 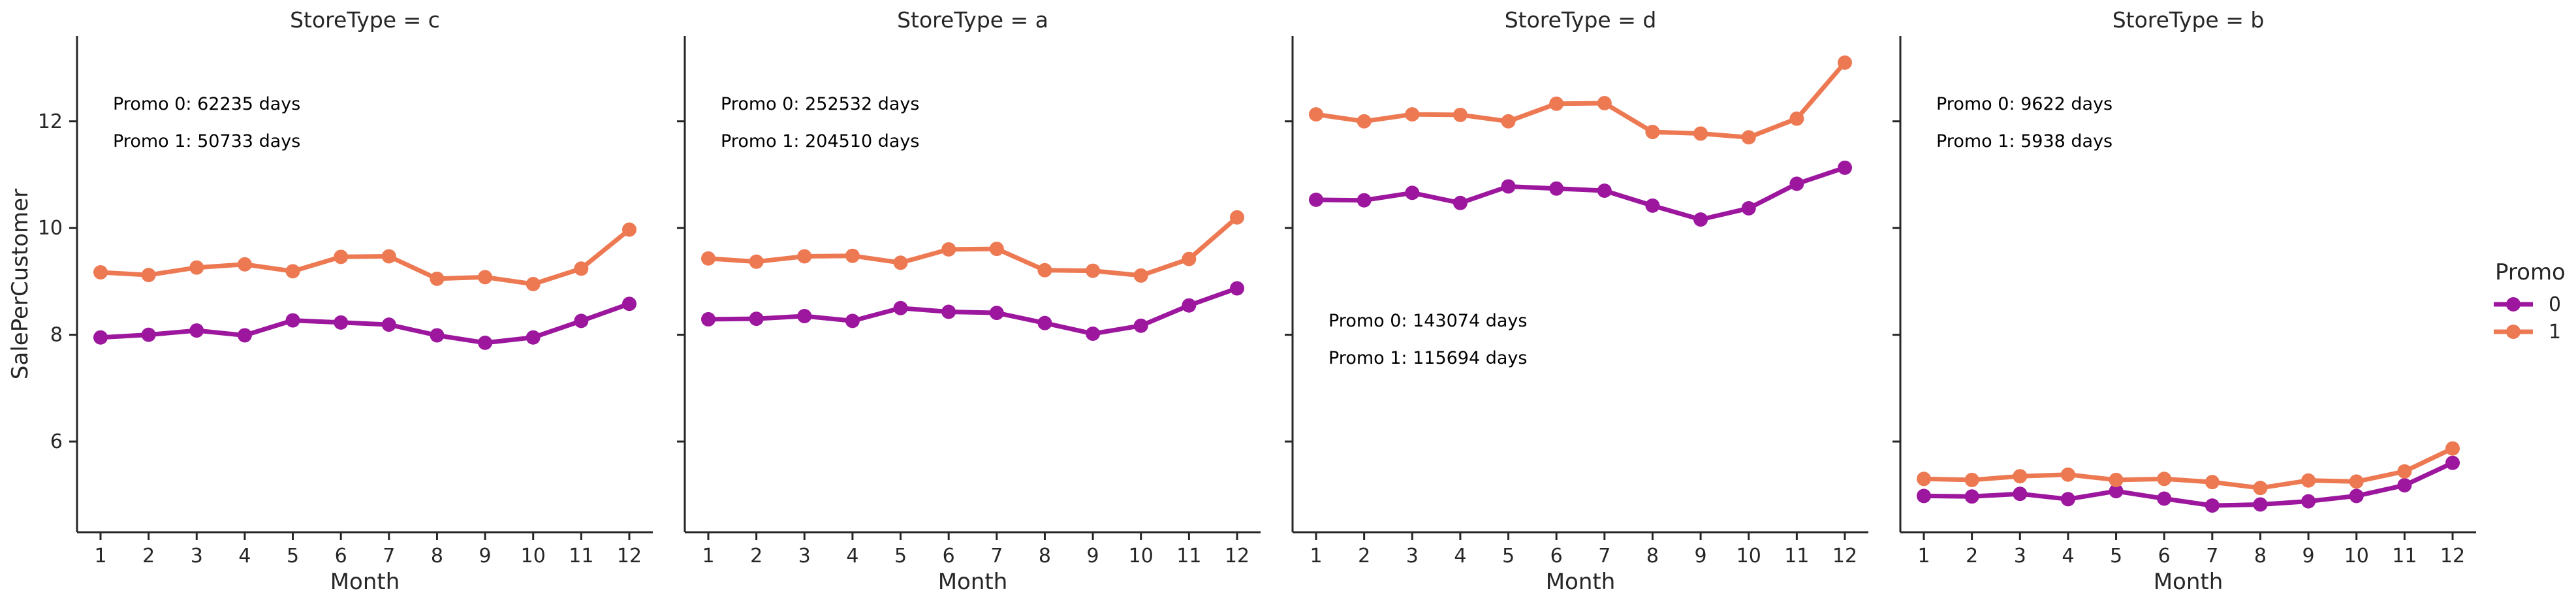 I want to click on promo-days-annotation: Promo 1: 50733 days, so click(x=206, y=141).